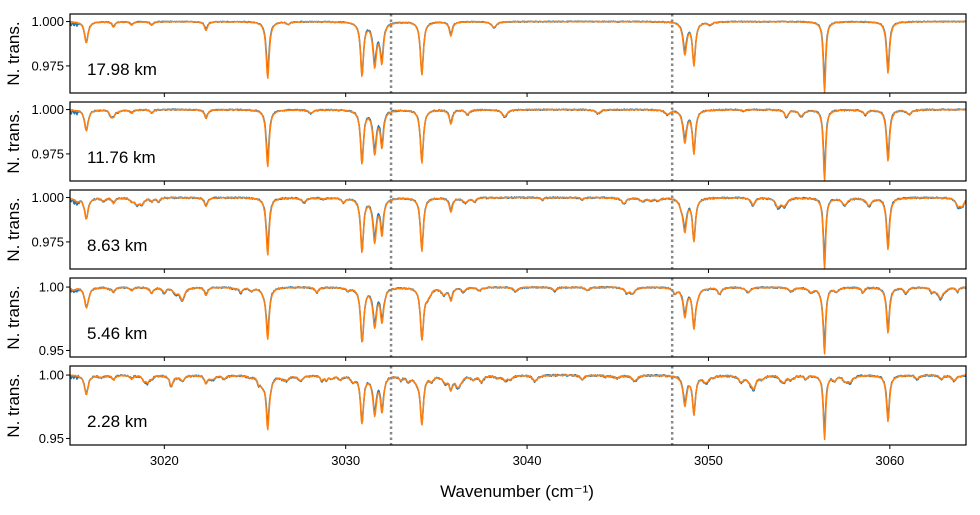 The image size is (980, 515). Describe the element at coordinates (117, 421) in the screenshot. I see `altitude-label: 2.28 km` at that location.